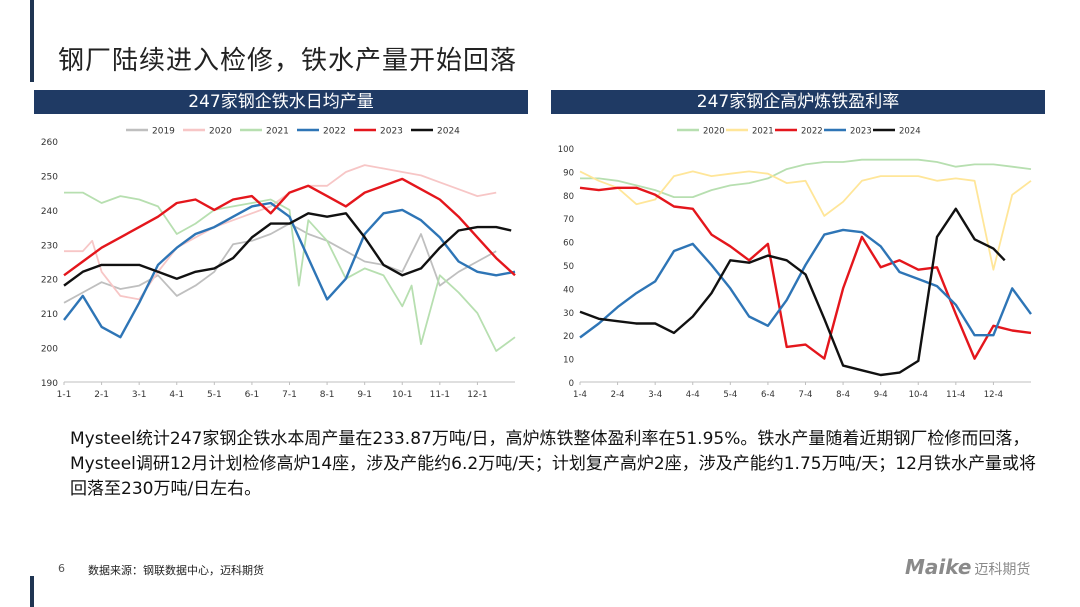 The image size is (1080, 607). I want to click on x-tick-label: 9-1, so click(364, 395).